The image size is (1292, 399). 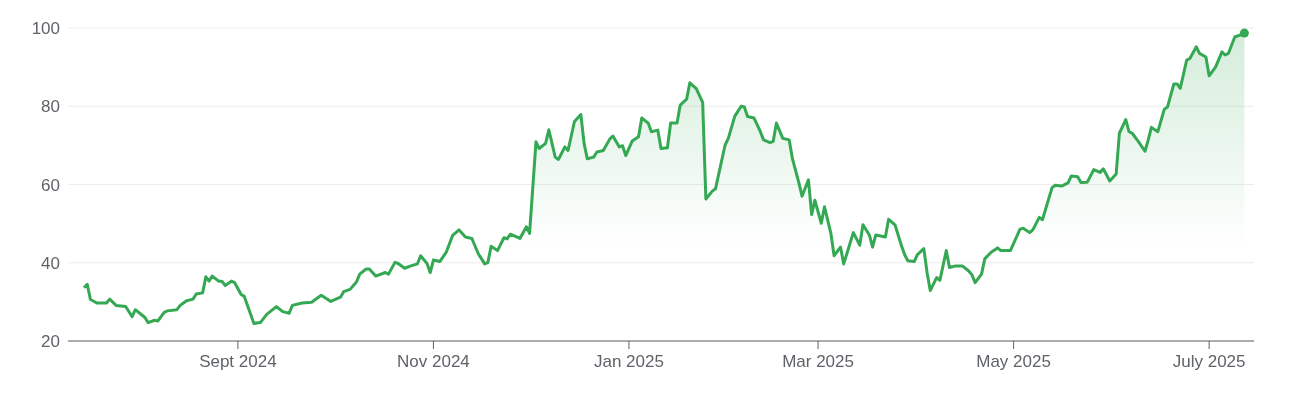 I want to click on x-tick-label: Sept 2024, so click(x=238, y=362).